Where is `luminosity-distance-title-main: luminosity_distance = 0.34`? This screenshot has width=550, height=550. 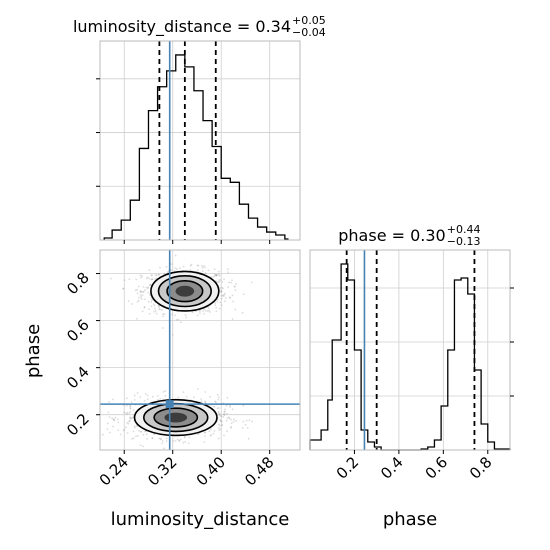
luminosity-distance-title-main: luminosity_distance = 0.34 is located at coordinates (182, 27).